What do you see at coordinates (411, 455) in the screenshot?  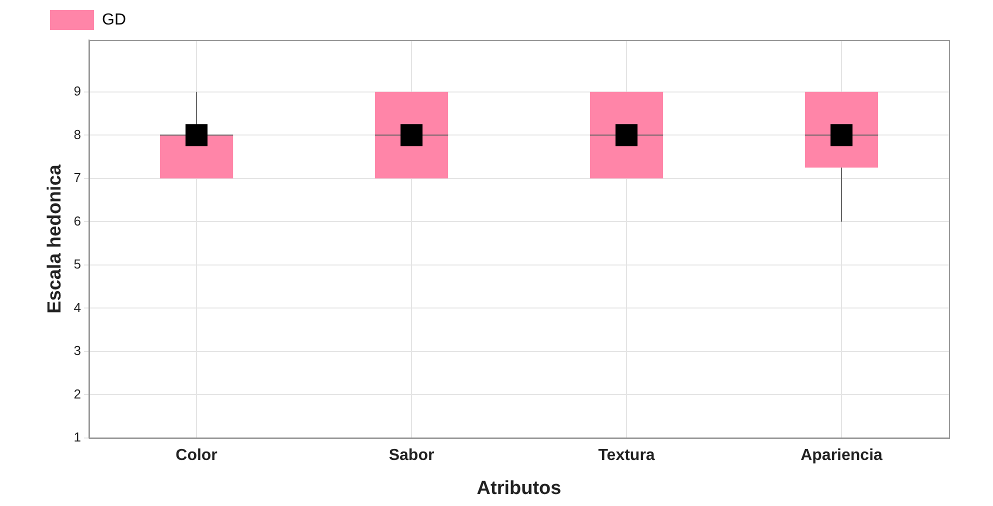 I see `x-tick-label: Sabor` at bounding box center [411, 455].